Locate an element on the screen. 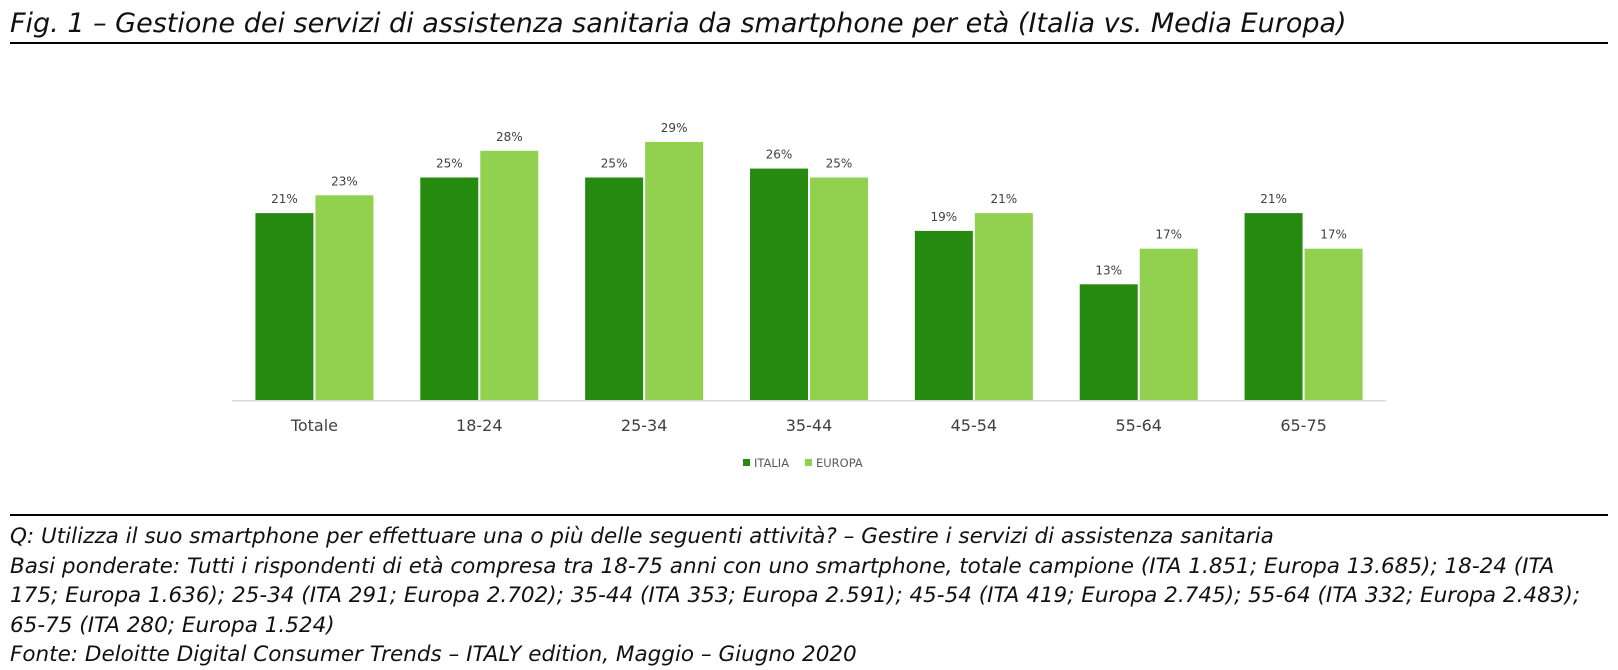 The width and height of the screenshot is (1618, 670). bar-europa-totale is located at coordinates (344, 297).